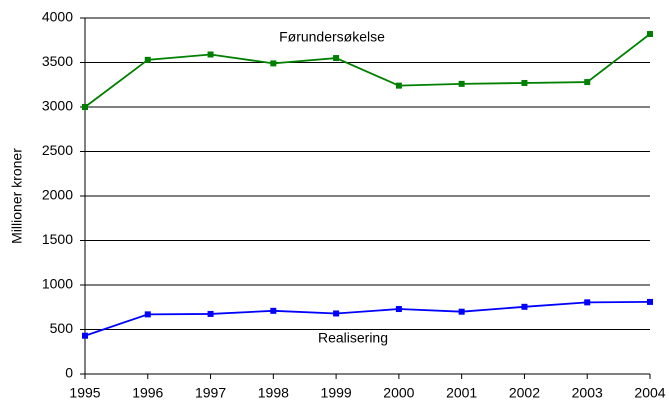 This screenshot has height=407, width=669. I want to click on y-tick-label: 2000, so click(57, 195).